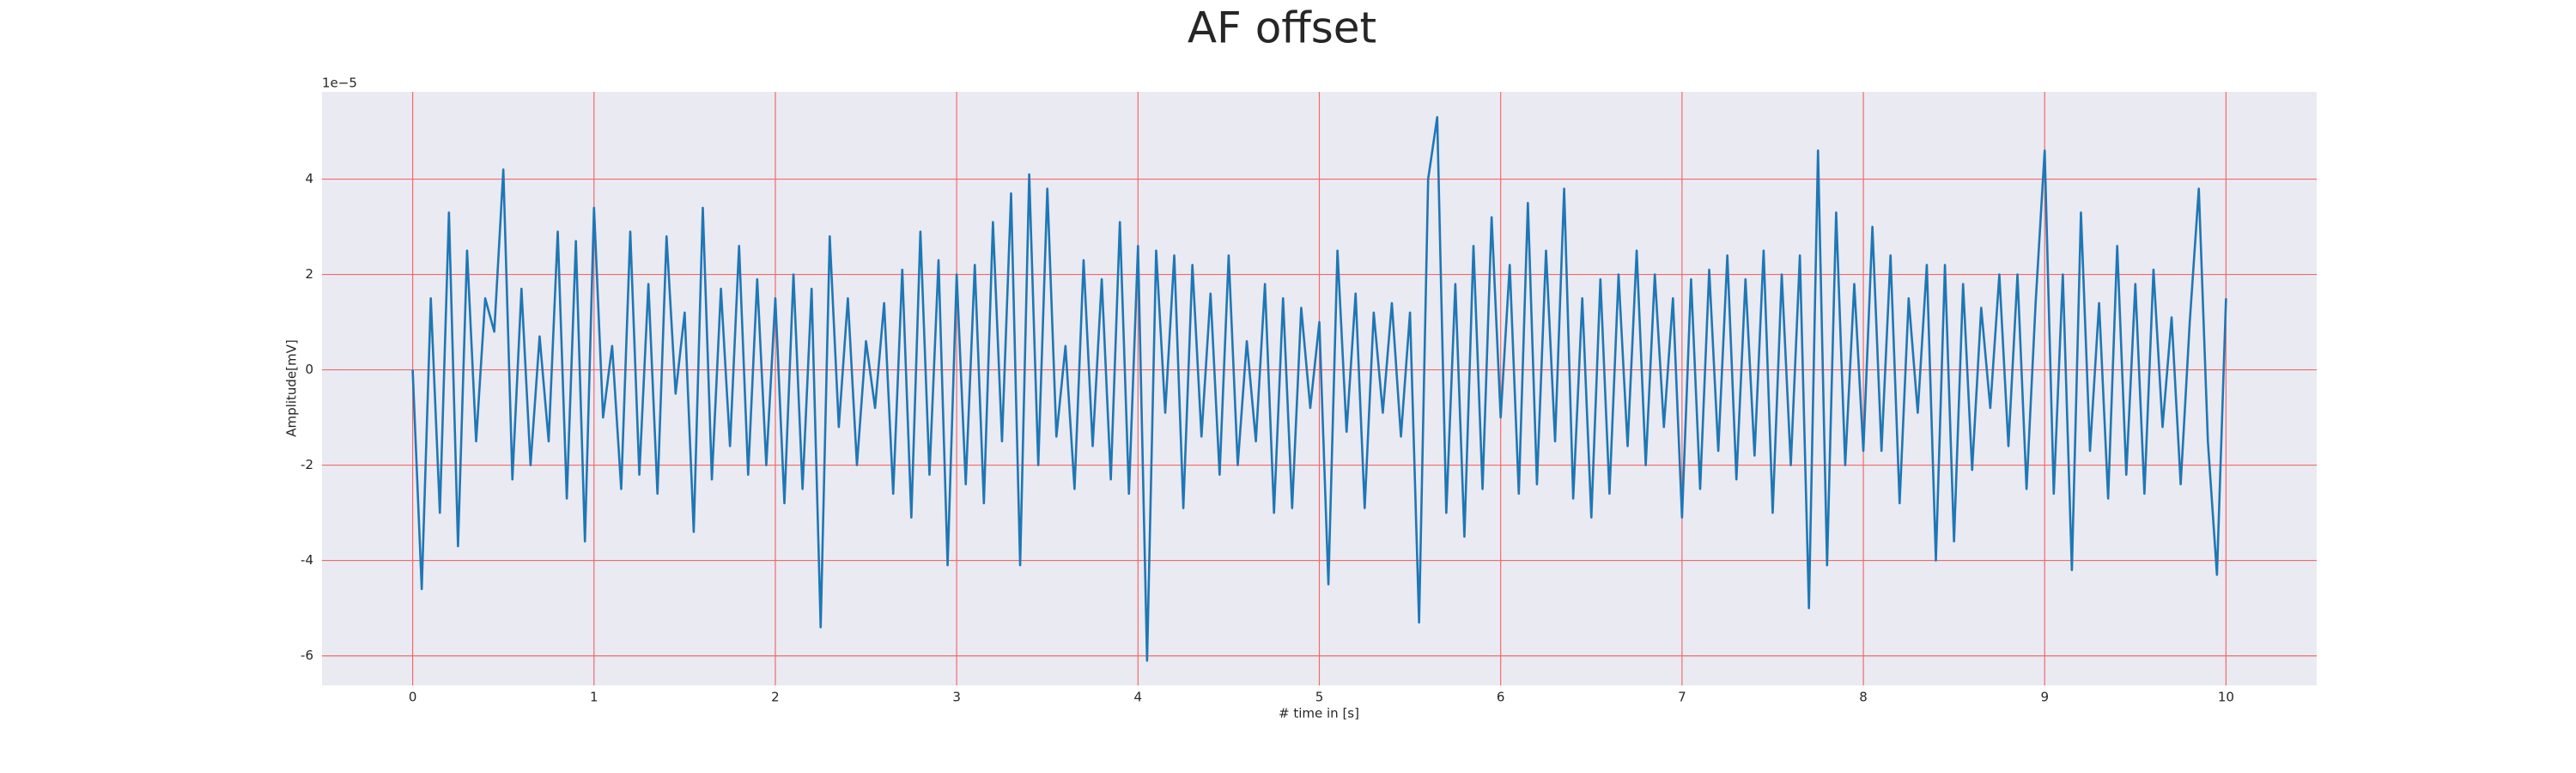 This screenshot has height=773, width=2576. Describe the element at coordinates (413, 697) in the screenshot. I see `x-tick-label: 0` at that location.